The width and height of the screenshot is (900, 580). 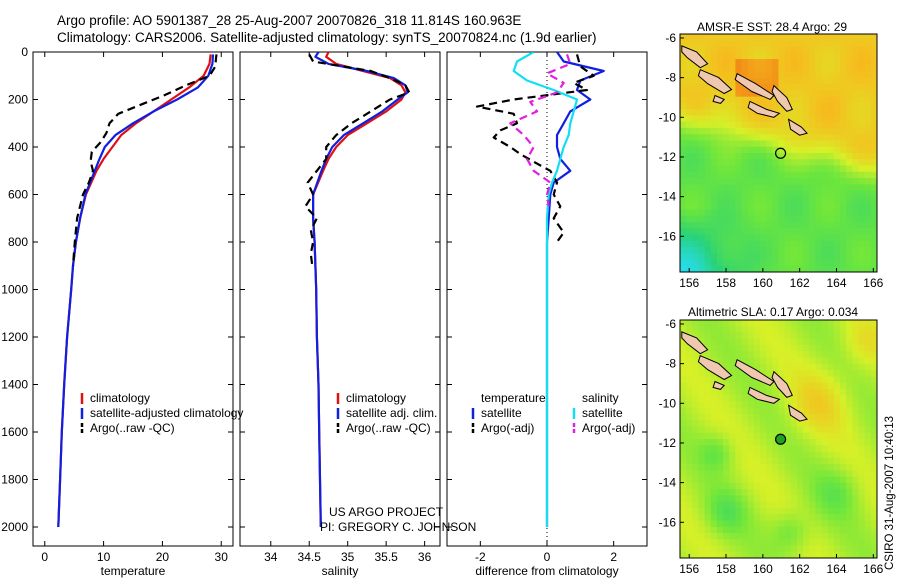 What do you see at coordinates (668, 443) in the screenshot?
I see `map-y-tick-label: -12` at bounding box center [668, 443].